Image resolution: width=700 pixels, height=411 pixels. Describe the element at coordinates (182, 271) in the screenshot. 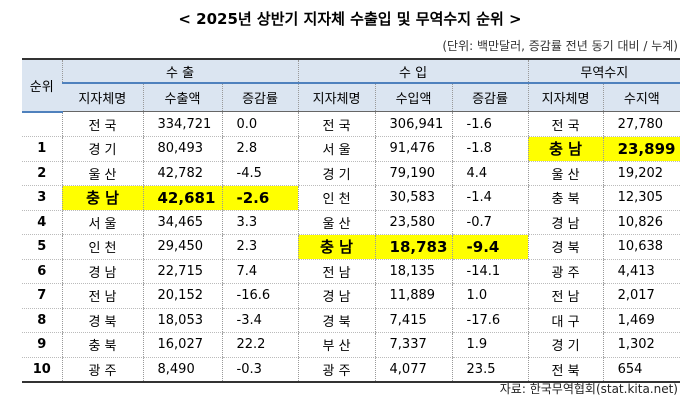

I see `cell: 22,715` at that location.